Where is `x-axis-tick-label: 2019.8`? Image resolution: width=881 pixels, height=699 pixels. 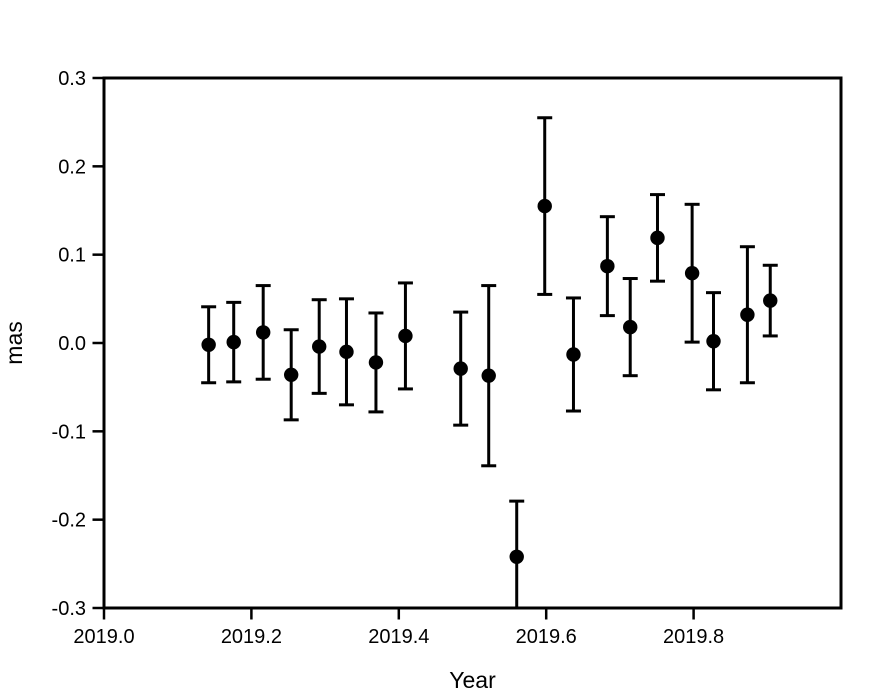
x-axis-tick-label: 2019.8 is located at coordinates (693, 637).